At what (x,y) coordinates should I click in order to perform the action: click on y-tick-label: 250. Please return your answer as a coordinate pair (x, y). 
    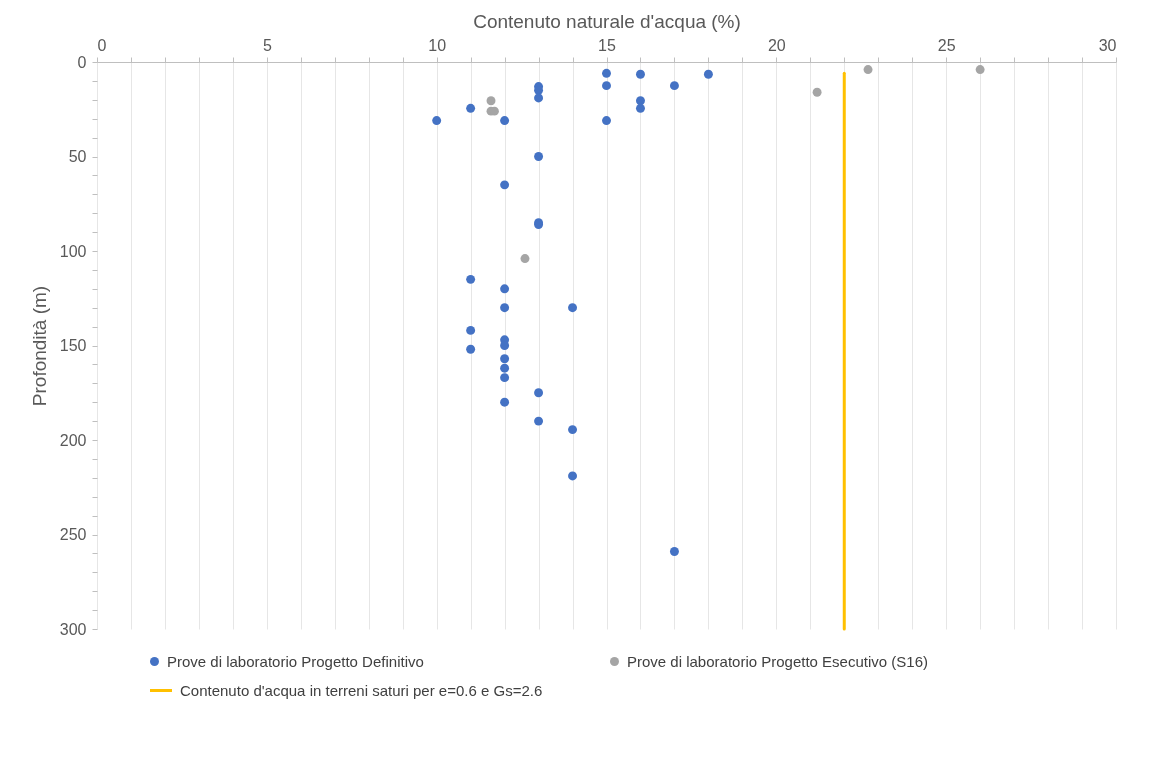
    Looking at the image, I should click on (73, 534).